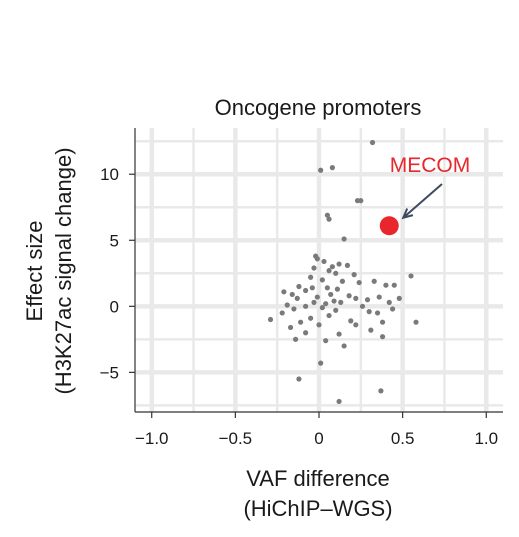 This screenshot has height=537, width=519. Describe the element at coordinates (422, 201) in the screenshot. I see `highlight-arrow` at that location.